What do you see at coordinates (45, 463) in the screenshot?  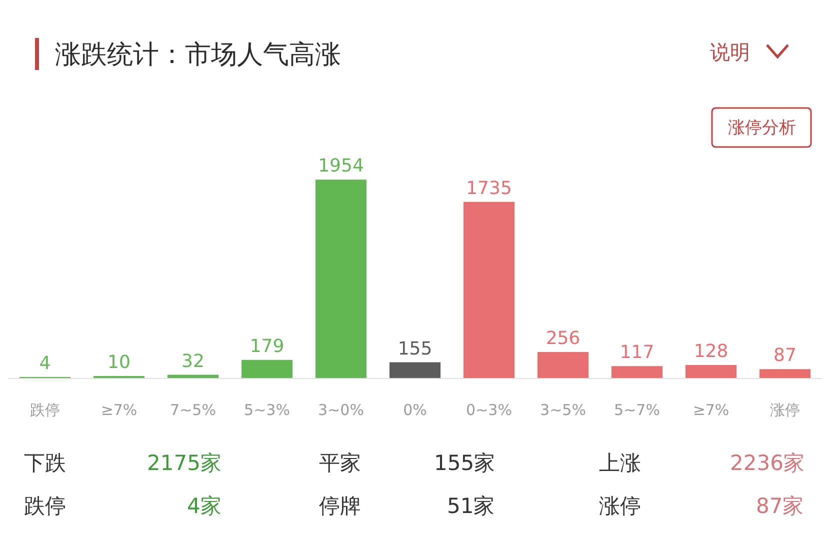 I see `category-label: 下跌` at bounding box center [45, 463].